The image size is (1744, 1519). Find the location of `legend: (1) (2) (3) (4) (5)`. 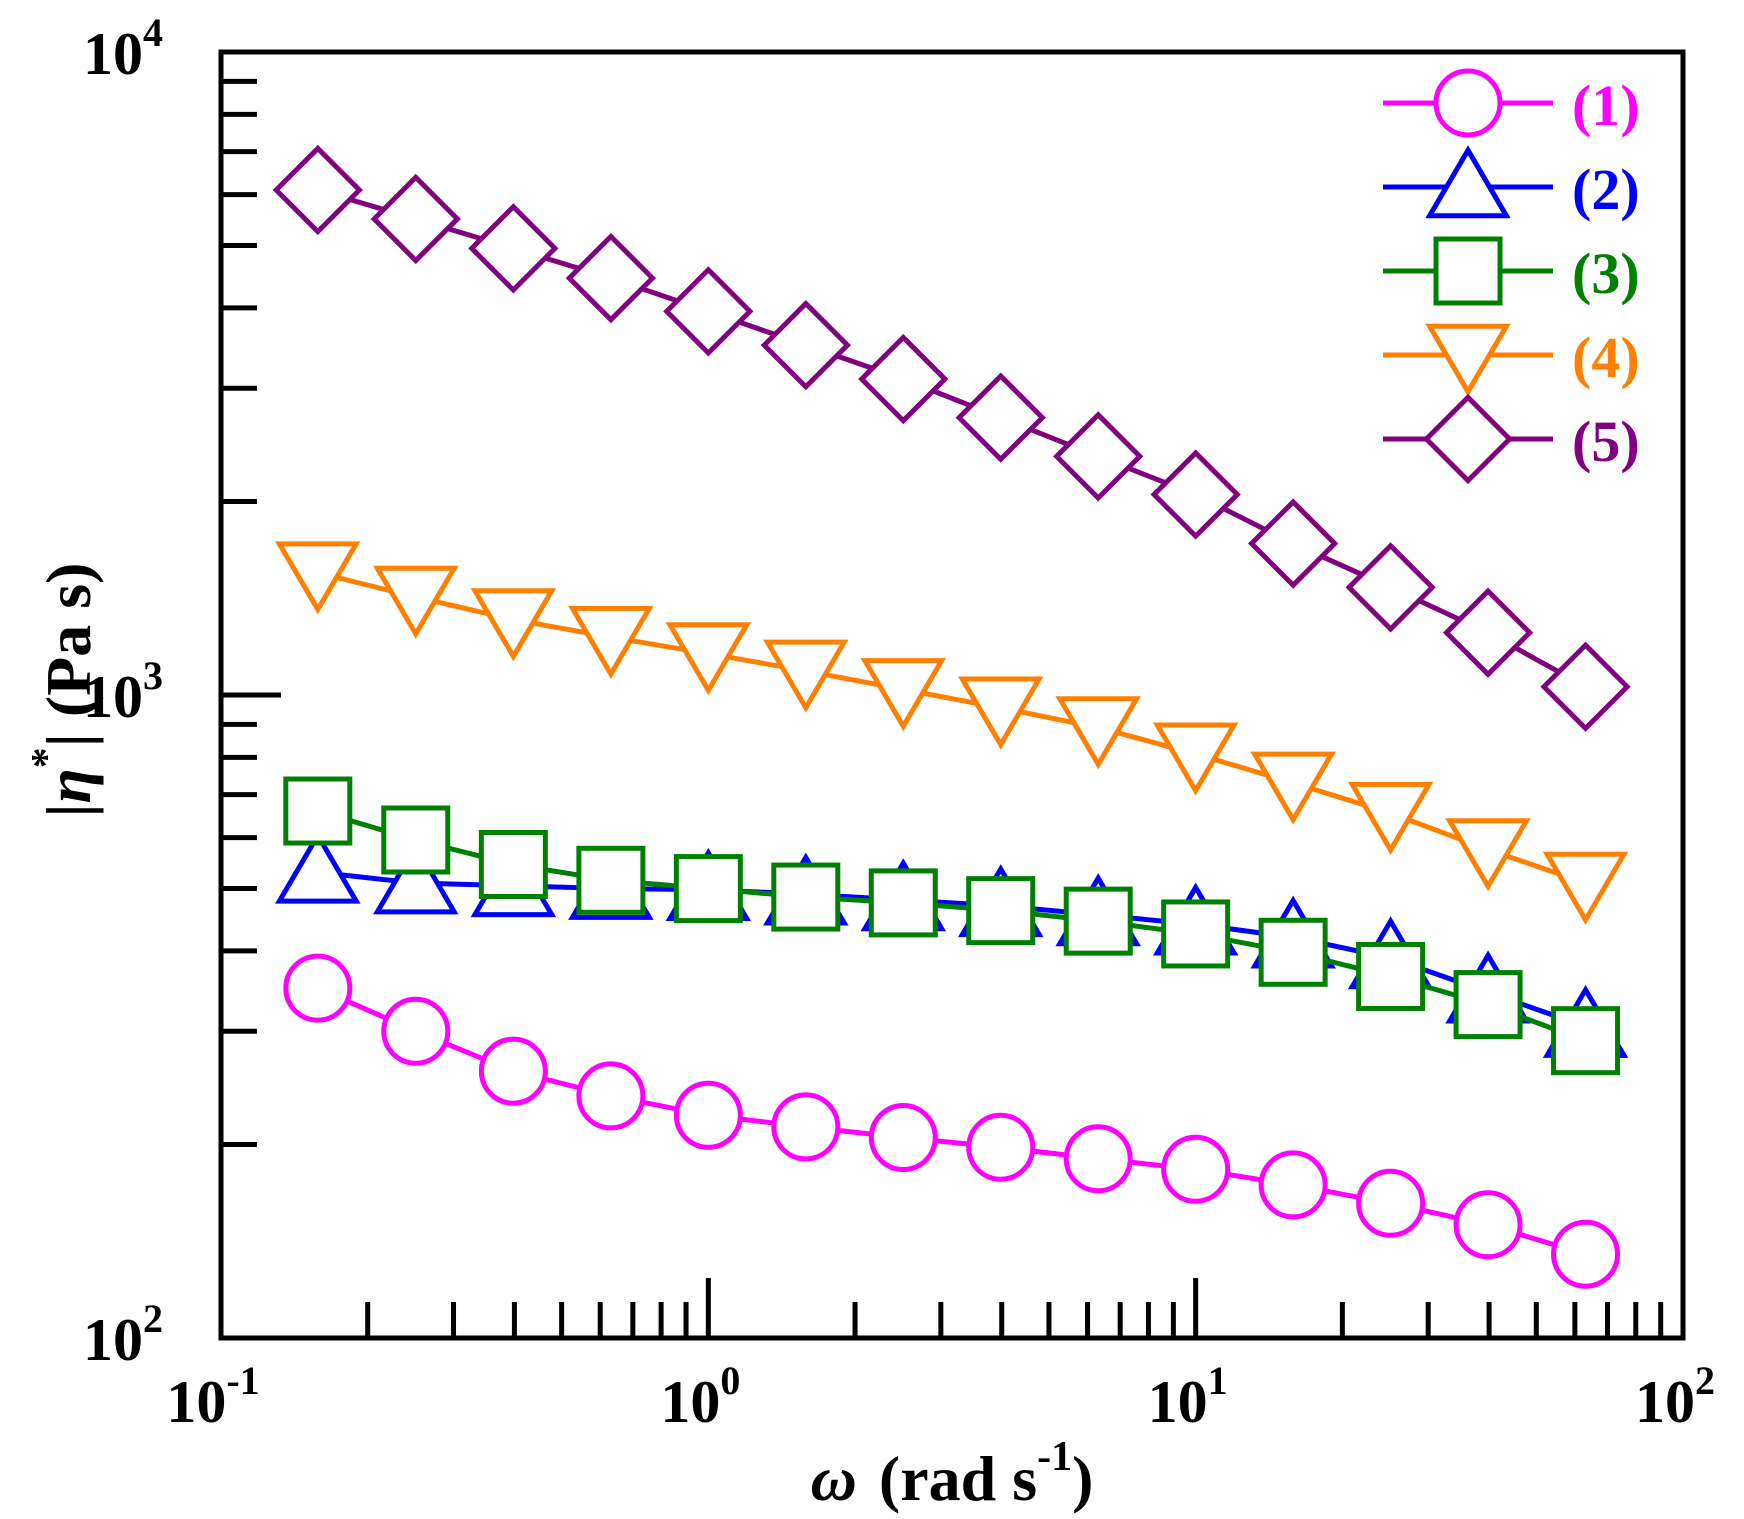

legend: (1) (2) (3) (4) (5) is located at coordinates (1511, 276).